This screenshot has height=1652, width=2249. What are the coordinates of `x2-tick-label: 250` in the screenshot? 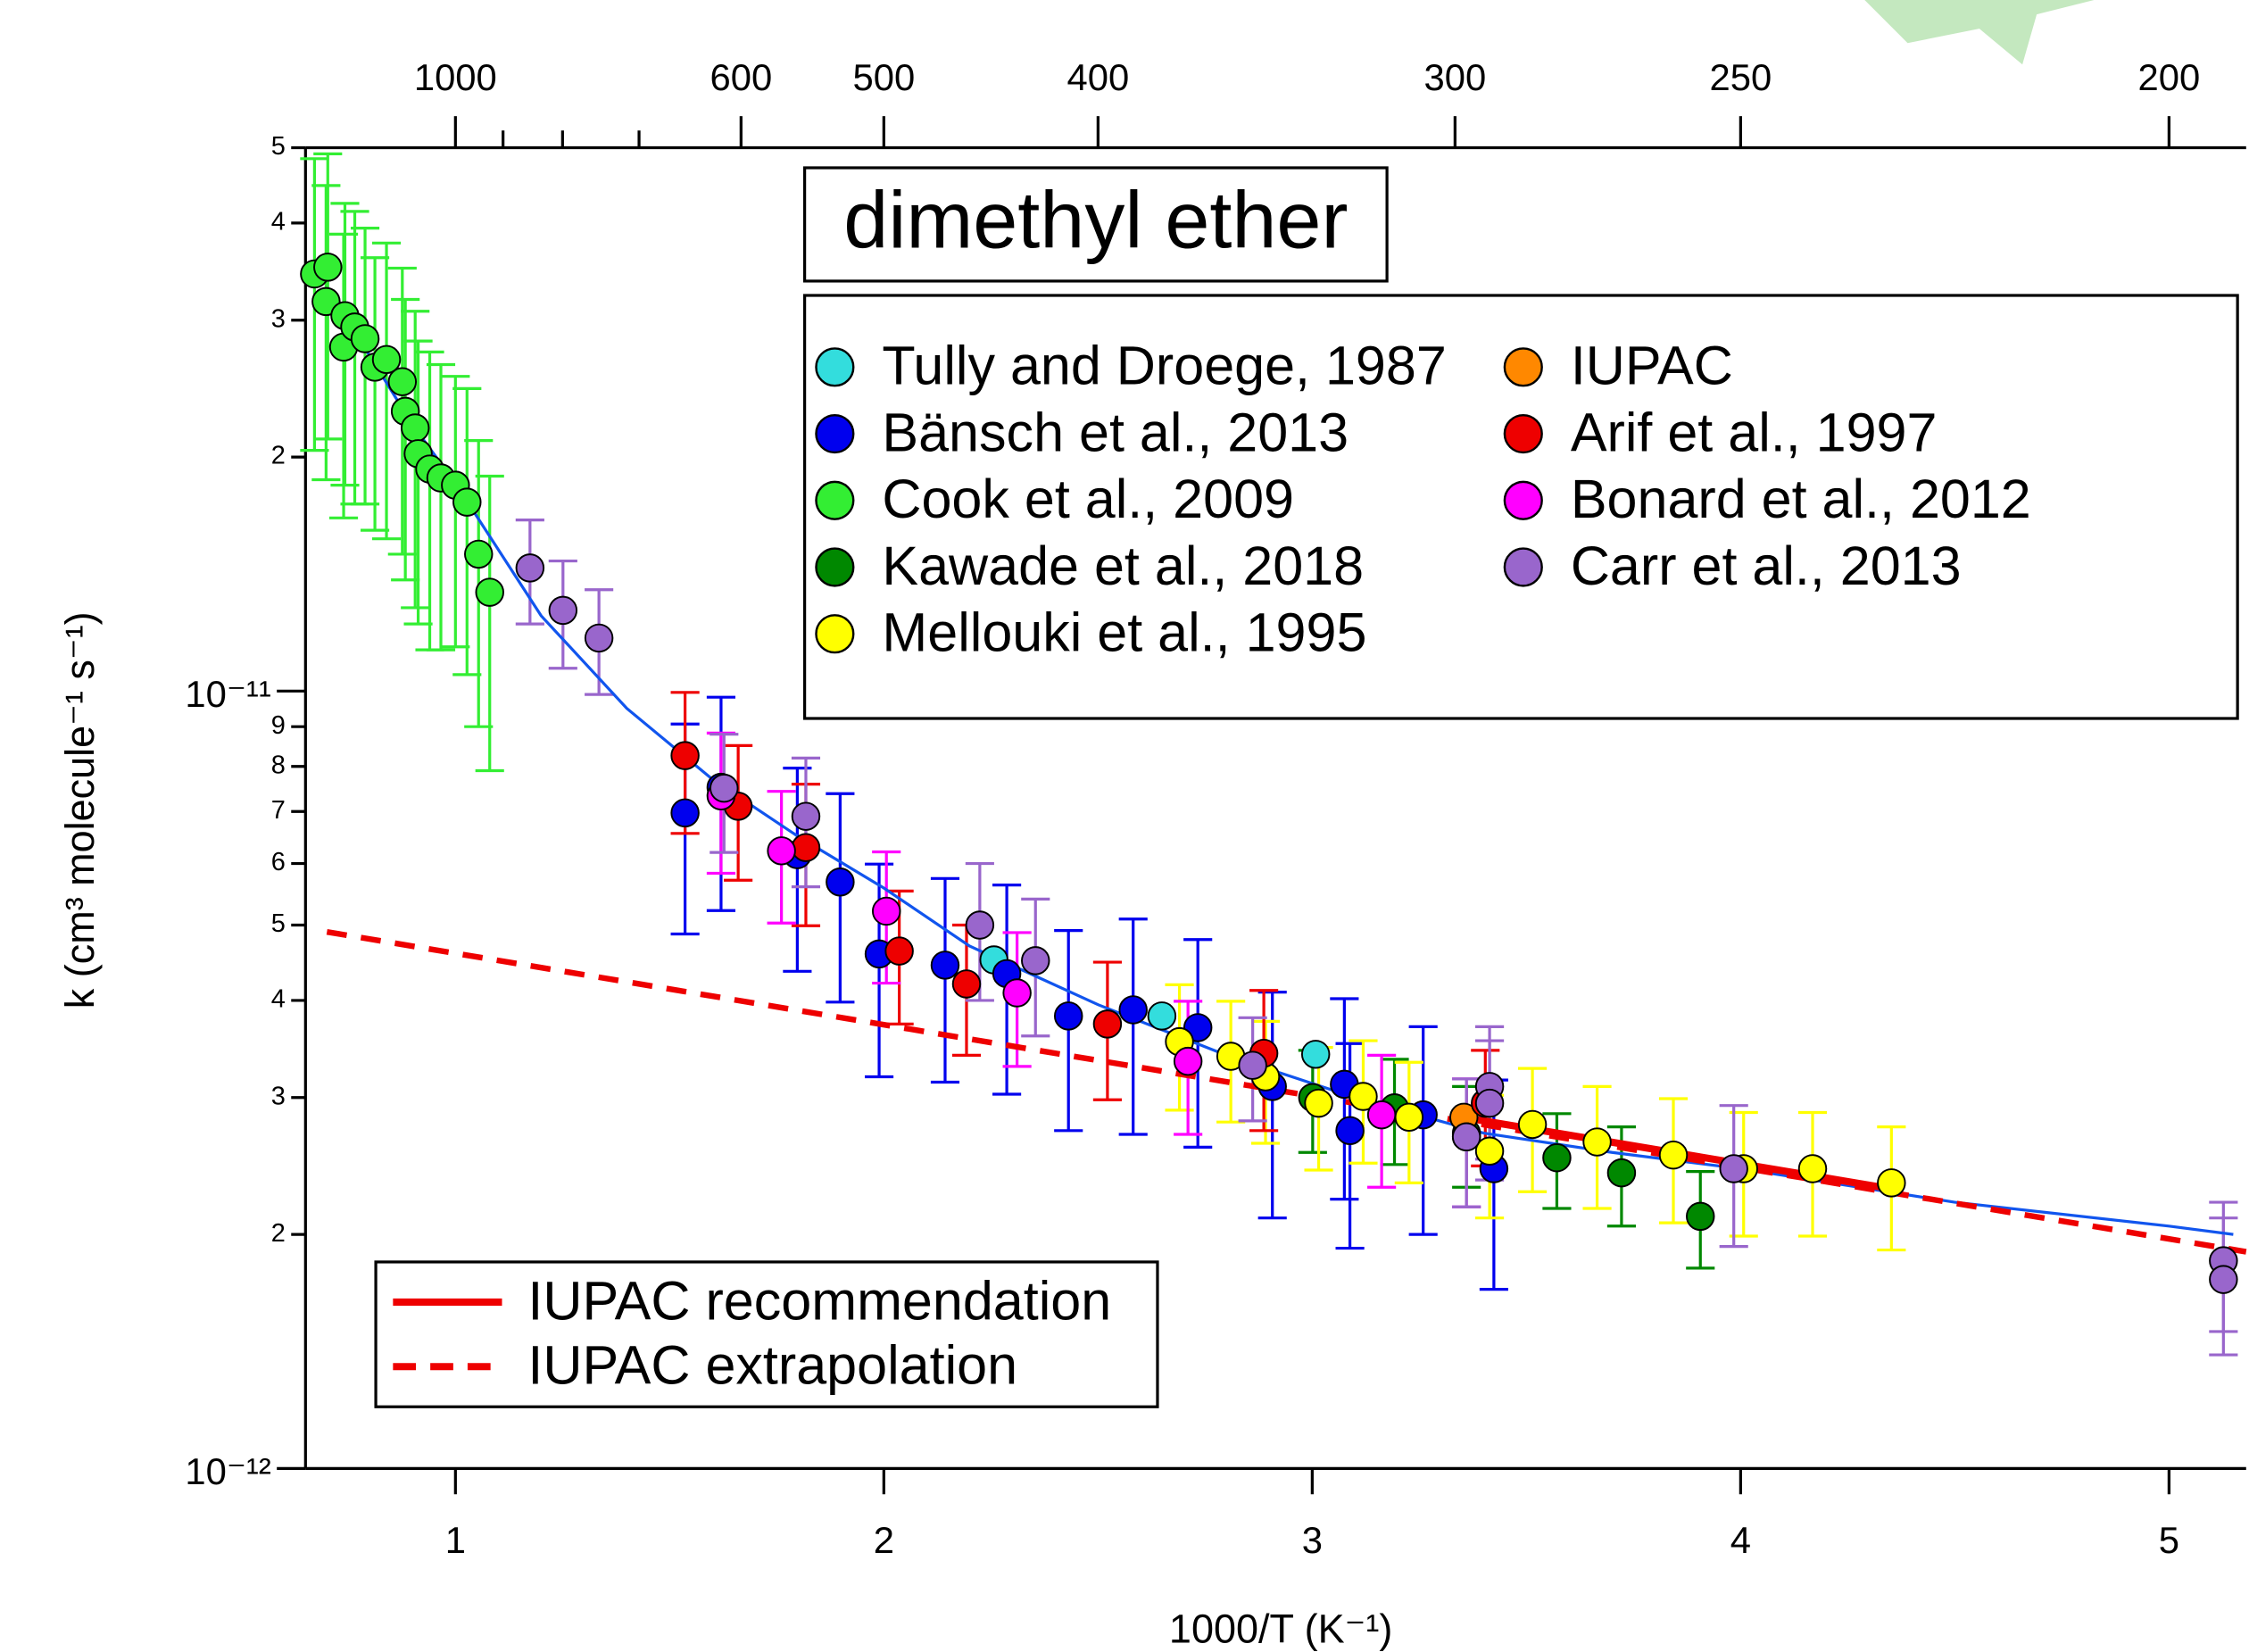 It's located at (1741, 77).